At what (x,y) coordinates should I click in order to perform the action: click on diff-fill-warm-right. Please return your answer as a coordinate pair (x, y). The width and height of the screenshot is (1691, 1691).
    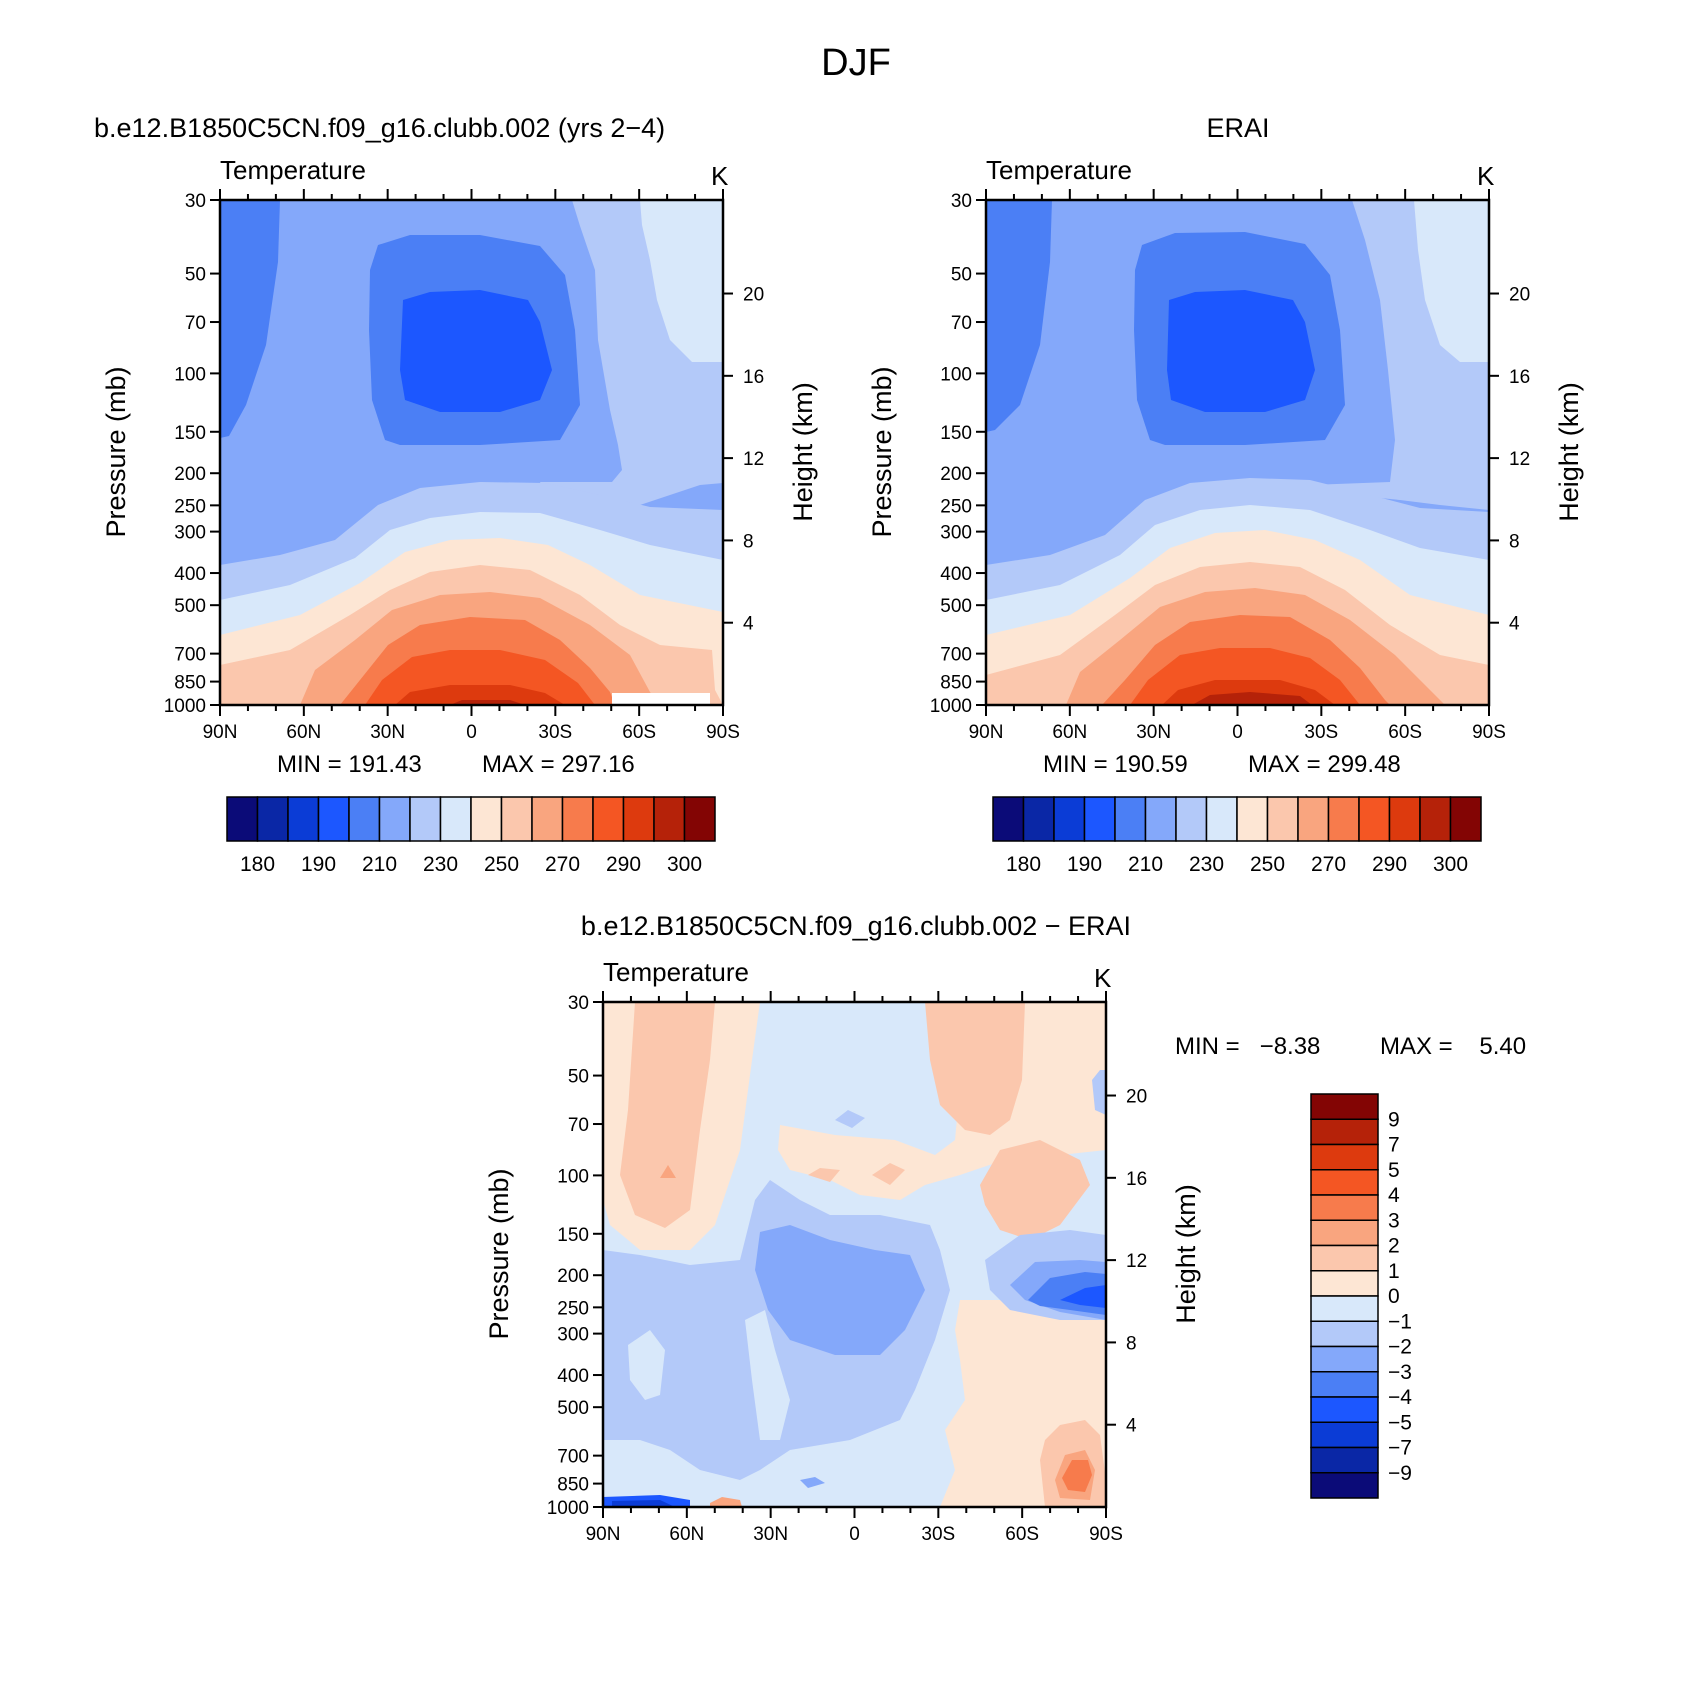
    Looking at the image, I should click on (1035, 1190).